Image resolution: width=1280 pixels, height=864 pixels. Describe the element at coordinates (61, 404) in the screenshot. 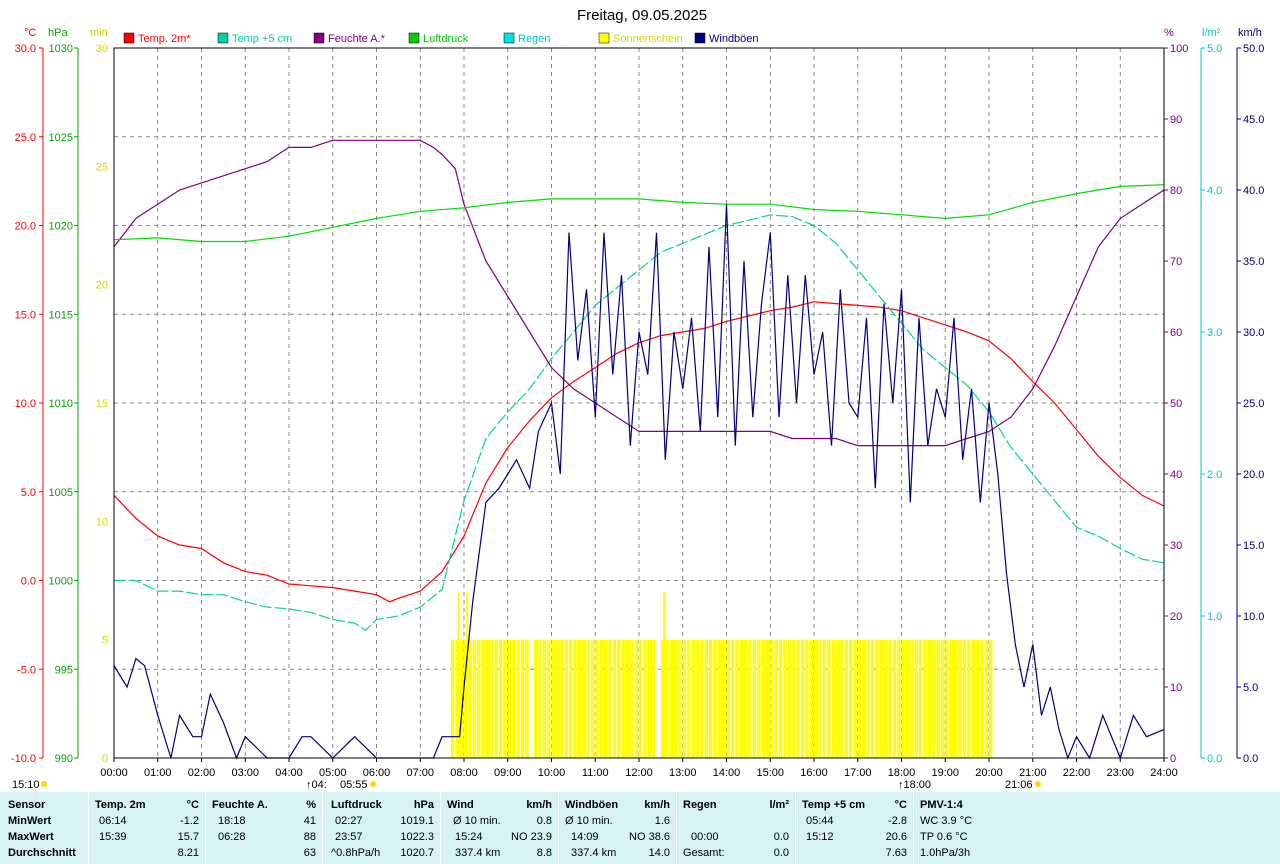

I see `tick-pressure_hpa: 1010` at that location.